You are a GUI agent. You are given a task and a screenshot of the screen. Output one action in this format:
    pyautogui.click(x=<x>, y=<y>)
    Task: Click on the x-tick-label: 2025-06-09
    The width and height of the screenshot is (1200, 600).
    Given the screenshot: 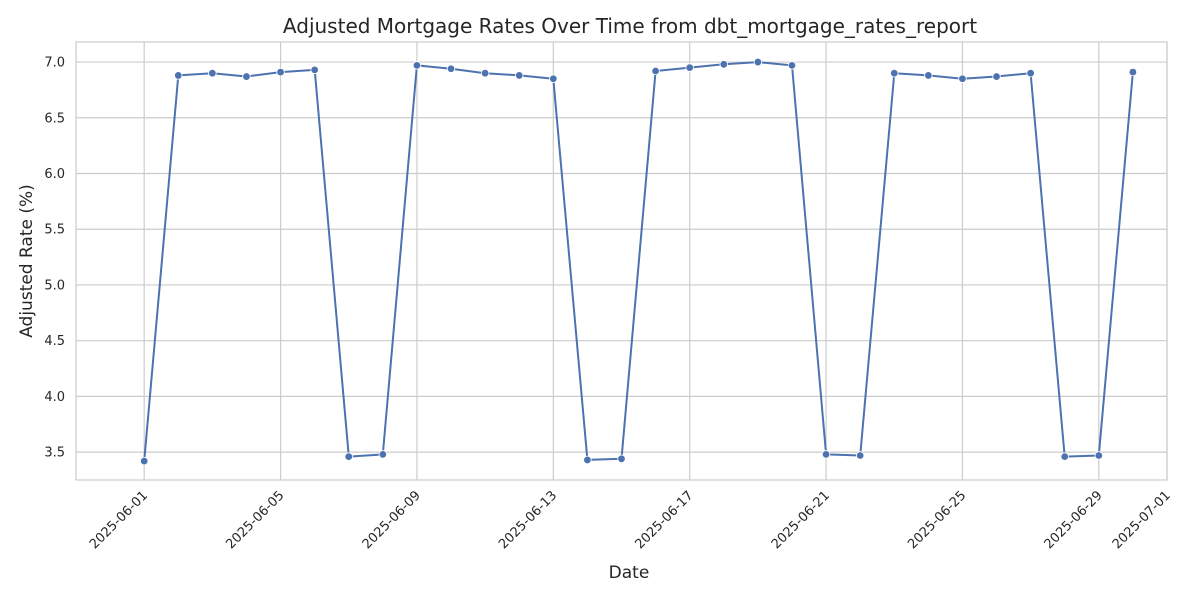 What is the action you would take?
    pyautogui.click(x=392, y=520)
    